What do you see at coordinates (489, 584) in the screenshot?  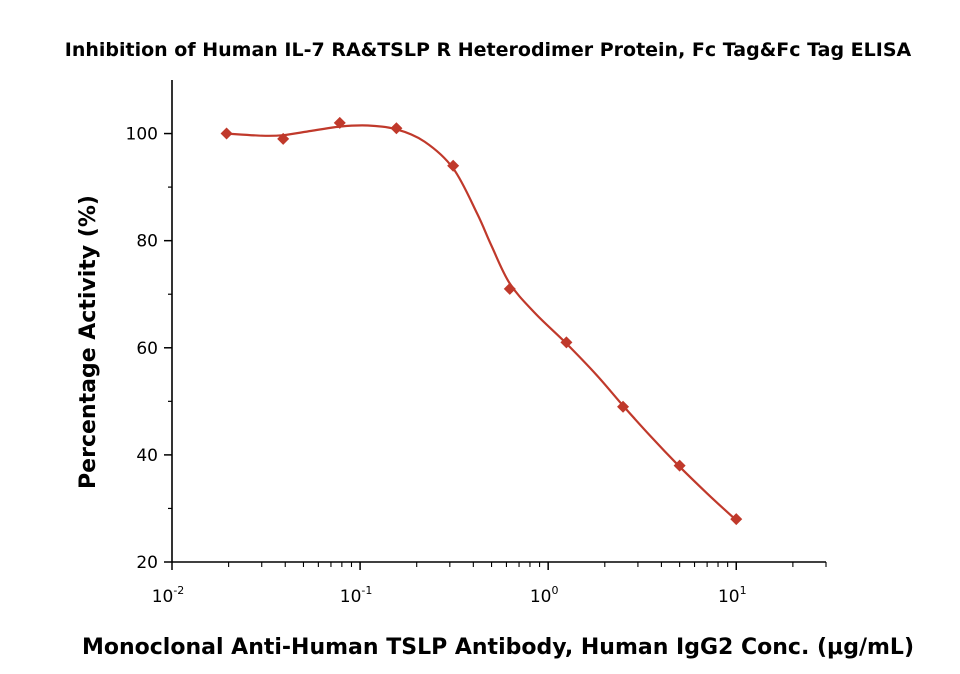 I see `x-axis-ticks: 10⁻² 10⁻¹ 10⁰ 10¹` at bounding box center [489, 584].